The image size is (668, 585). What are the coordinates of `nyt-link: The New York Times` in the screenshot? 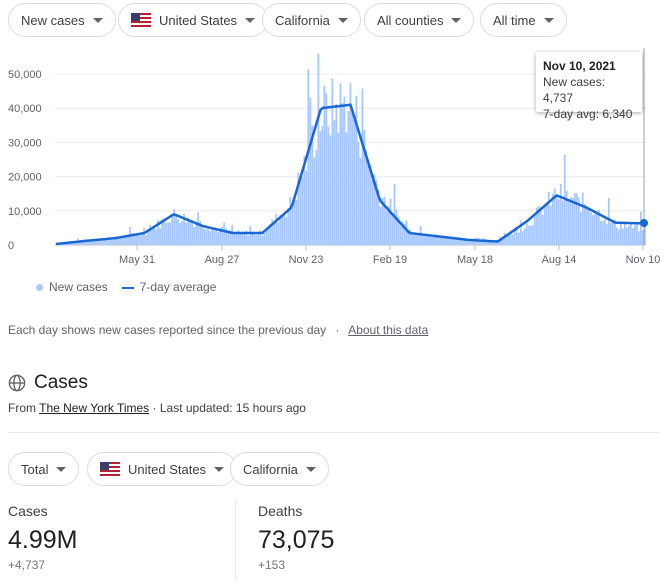 It's located at (94, 408).